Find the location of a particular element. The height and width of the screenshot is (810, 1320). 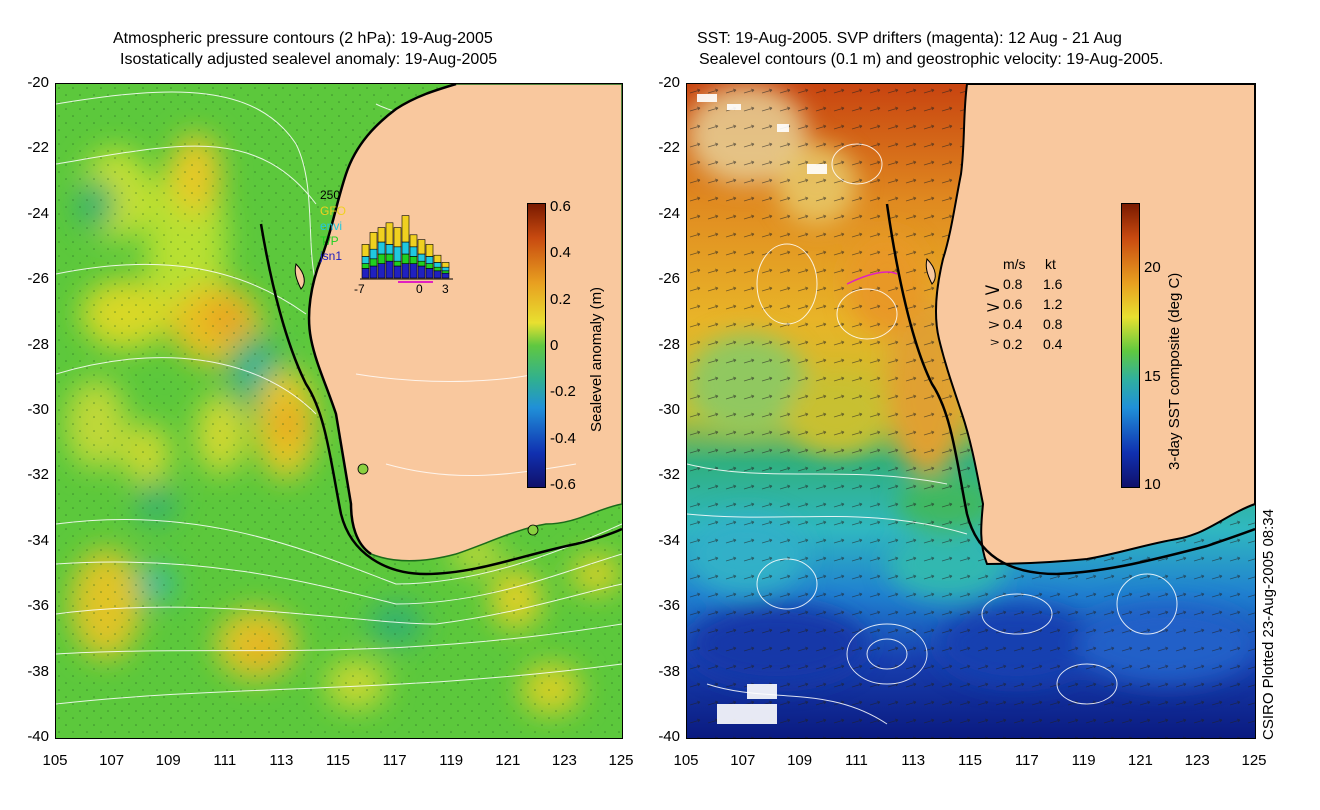

left-lat-tick: -36 is located at coordinates (38, 606).